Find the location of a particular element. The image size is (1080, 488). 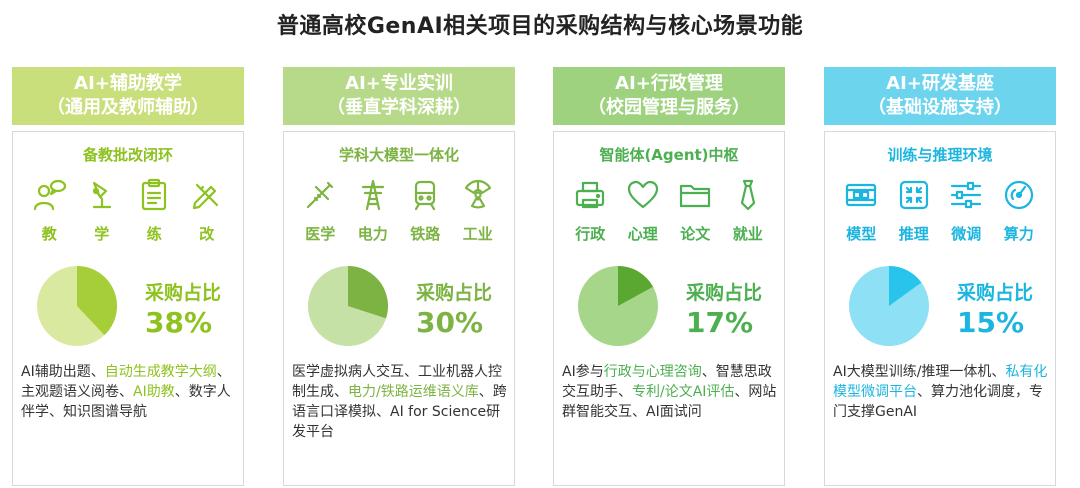

card-title: 学科大模型一体化 is located at coordinates (398, 155).